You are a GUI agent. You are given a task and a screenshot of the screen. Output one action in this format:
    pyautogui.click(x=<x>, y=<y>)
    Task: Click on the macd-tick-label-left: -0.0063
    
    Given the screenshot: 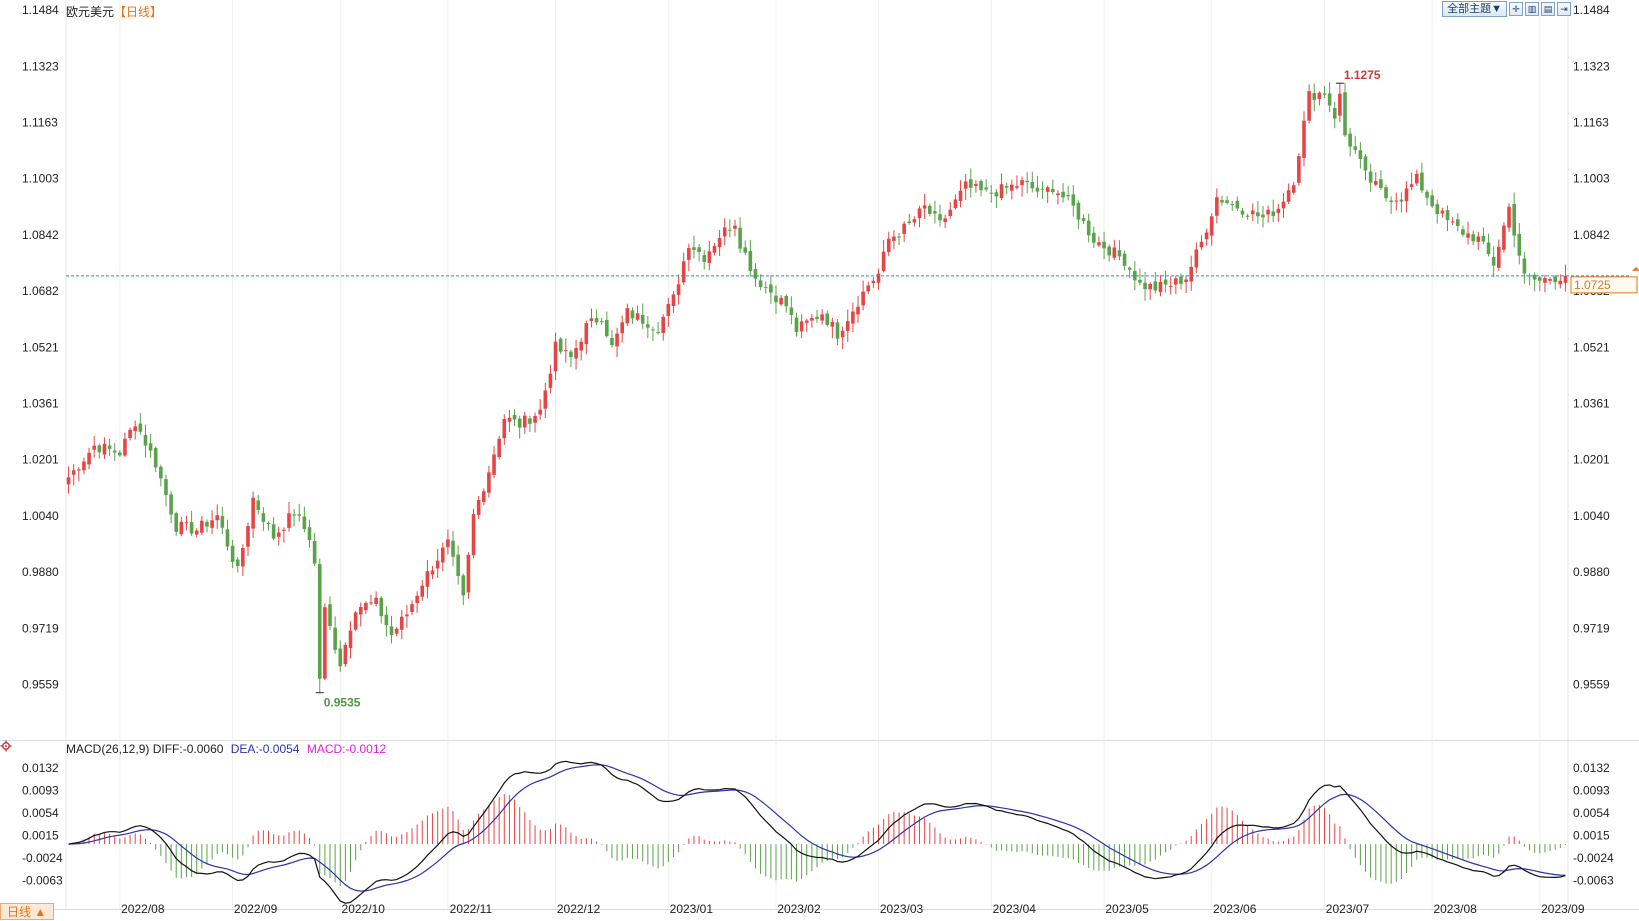 What is the action you would take?
    pyautogui.click(x=42, y=880)
    